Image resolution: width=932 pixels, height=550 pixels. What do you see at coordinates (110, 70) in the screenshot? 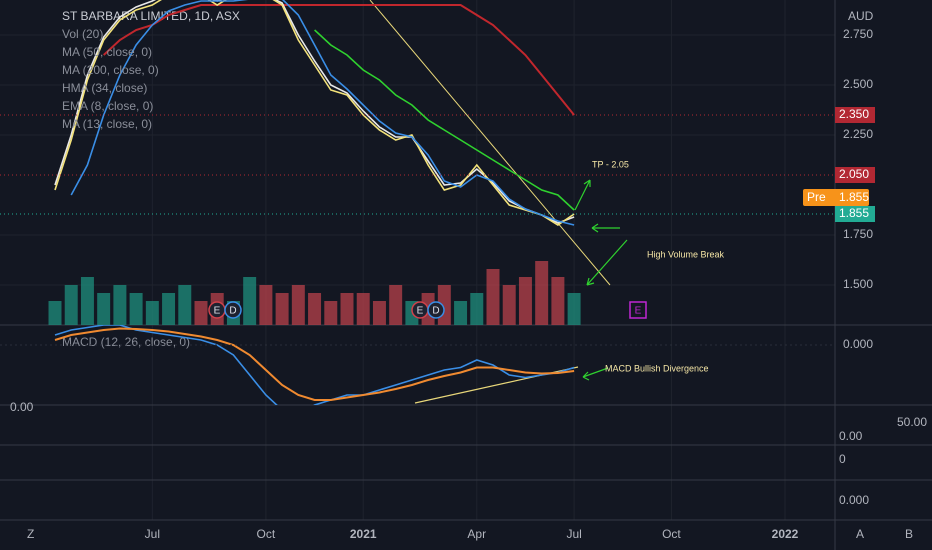
I see `legend-entry: MA (200, close, 0)` at bounding box center [110, 70].